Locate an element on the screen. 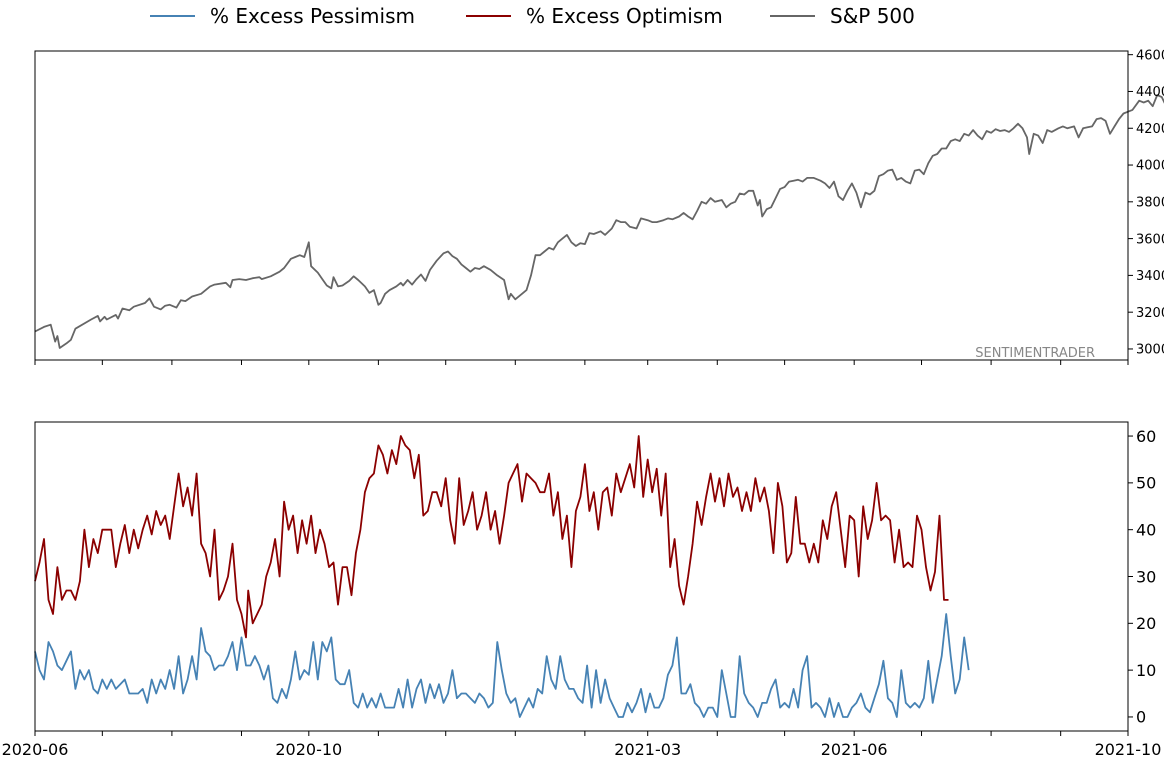 This screenshot has height=759, width=1164. legend-label: % Excess Optimism is located at coordinates (624, 16).